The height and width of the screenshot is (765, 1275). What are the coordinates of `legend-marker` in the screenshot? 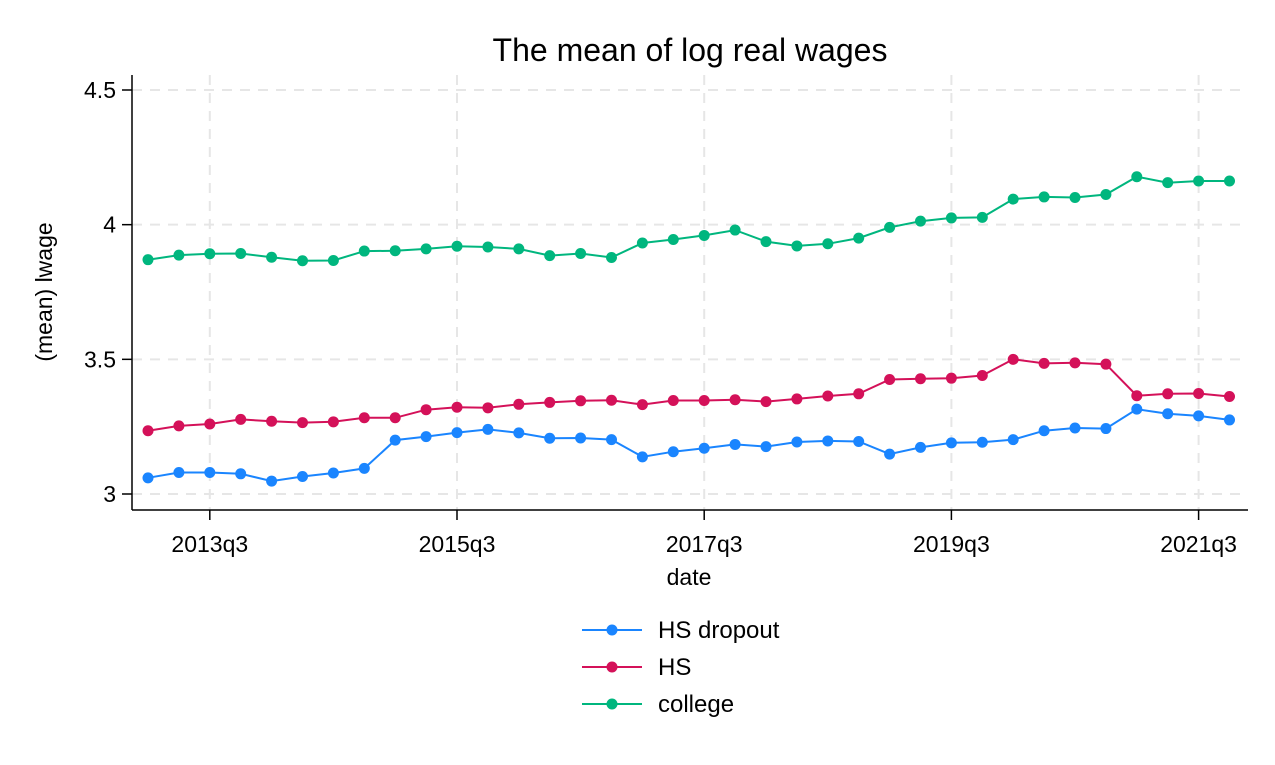 It's located at (612, 667).